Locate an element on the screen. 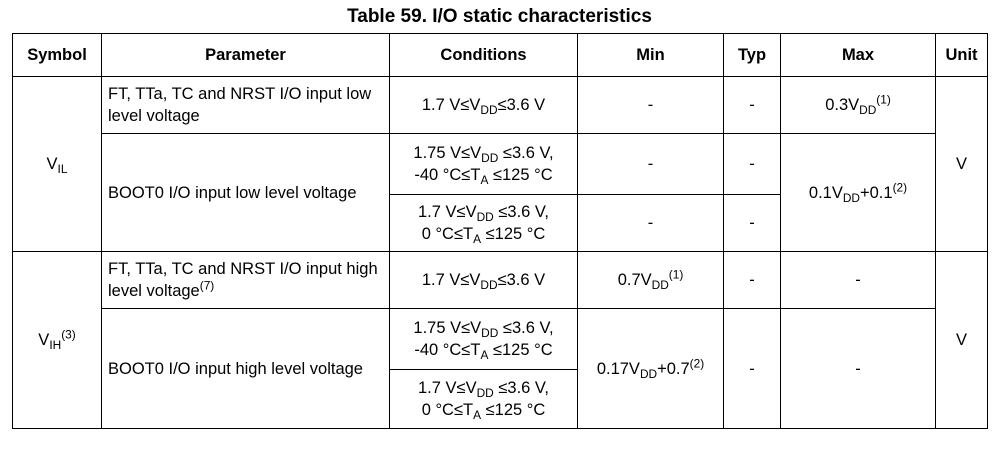 This screenshot has width=999, height=452. table-caption: Table 59. I/O static characteristics is located at coordinates (499, 16).